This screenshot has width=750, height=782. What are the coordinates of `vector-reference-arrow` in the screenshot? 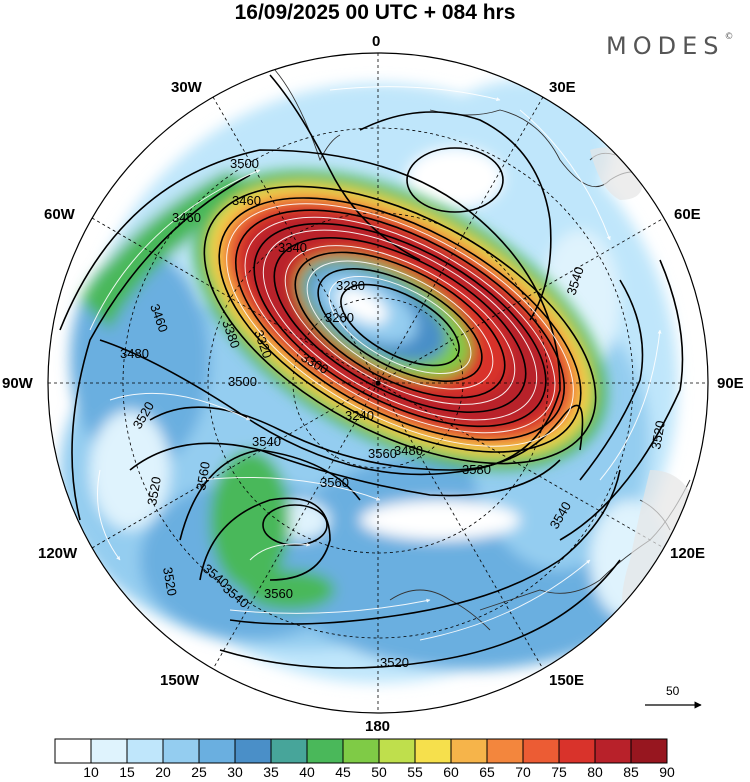 It's located at (673, 705).